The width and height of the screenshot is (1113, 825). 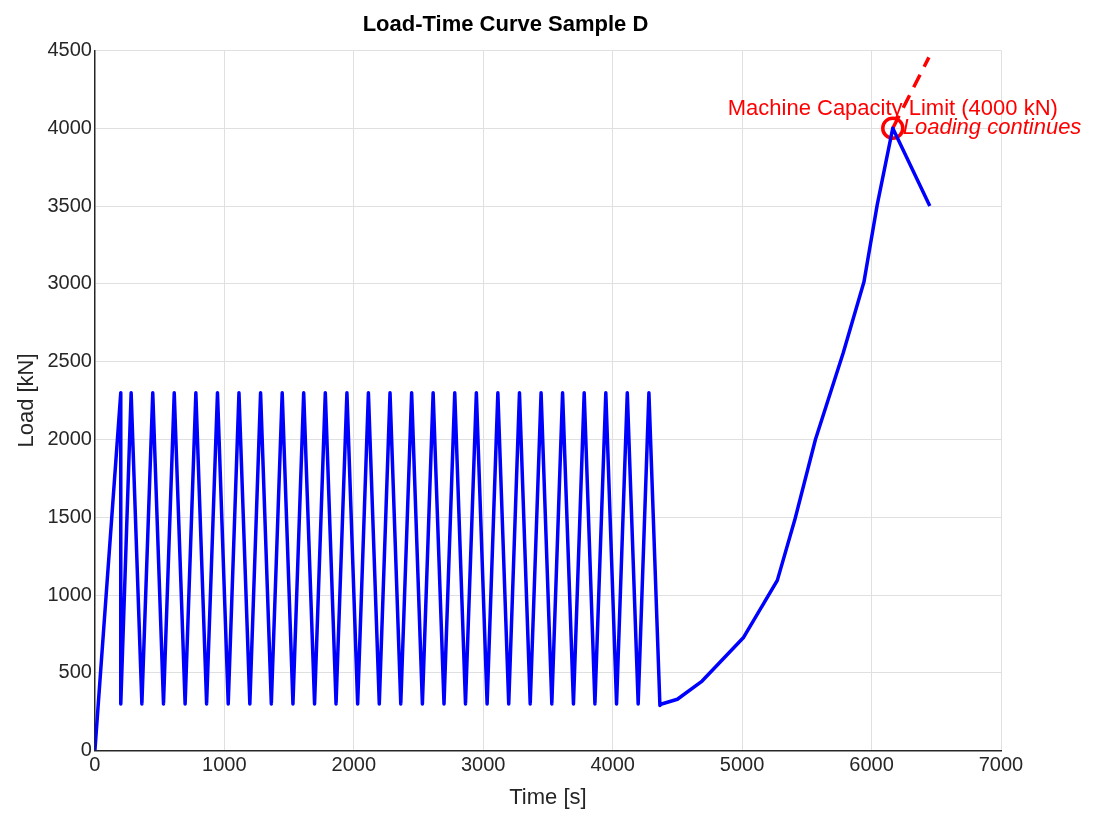 What do you see at coordinates (69, 126) in the screenshot?
I see `y-tick-label: 4000` at bounding box center [69, 126].